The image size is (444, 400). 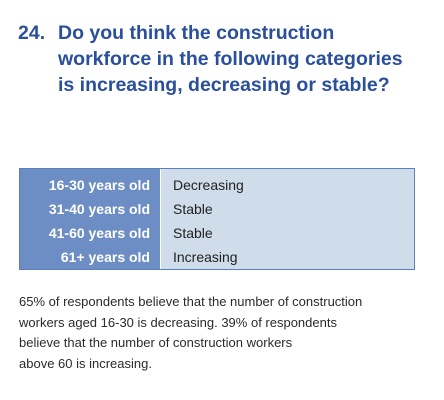 What do you see at coordinates (32, 33) in the screenshot?
I see `question-number: 24.` at bounding box center [32, 33].